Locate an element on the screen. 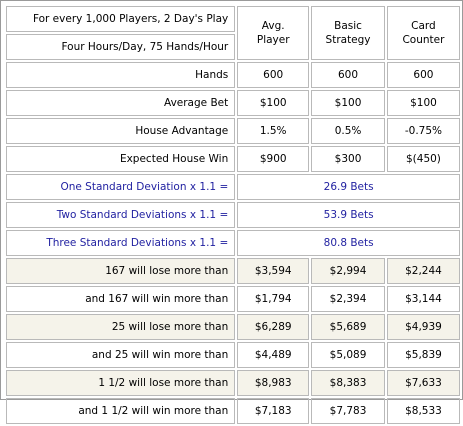 The height and width of the screenshot is (426, 463). outcome-label: 1 1/2 will lose more than is located at coordinates (121, 383).